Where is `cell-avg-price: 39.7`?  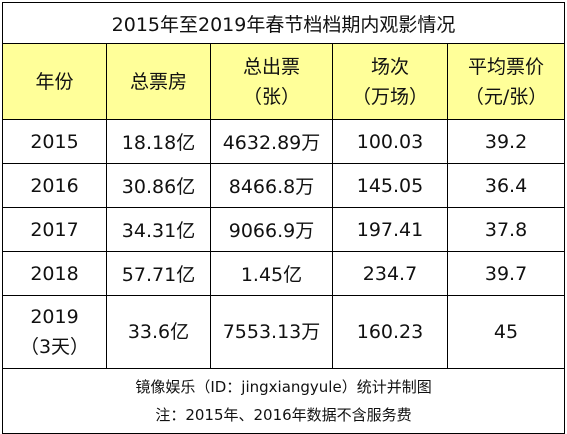 cell-avg-price: 39.7 is located at coordinates (506, 273).